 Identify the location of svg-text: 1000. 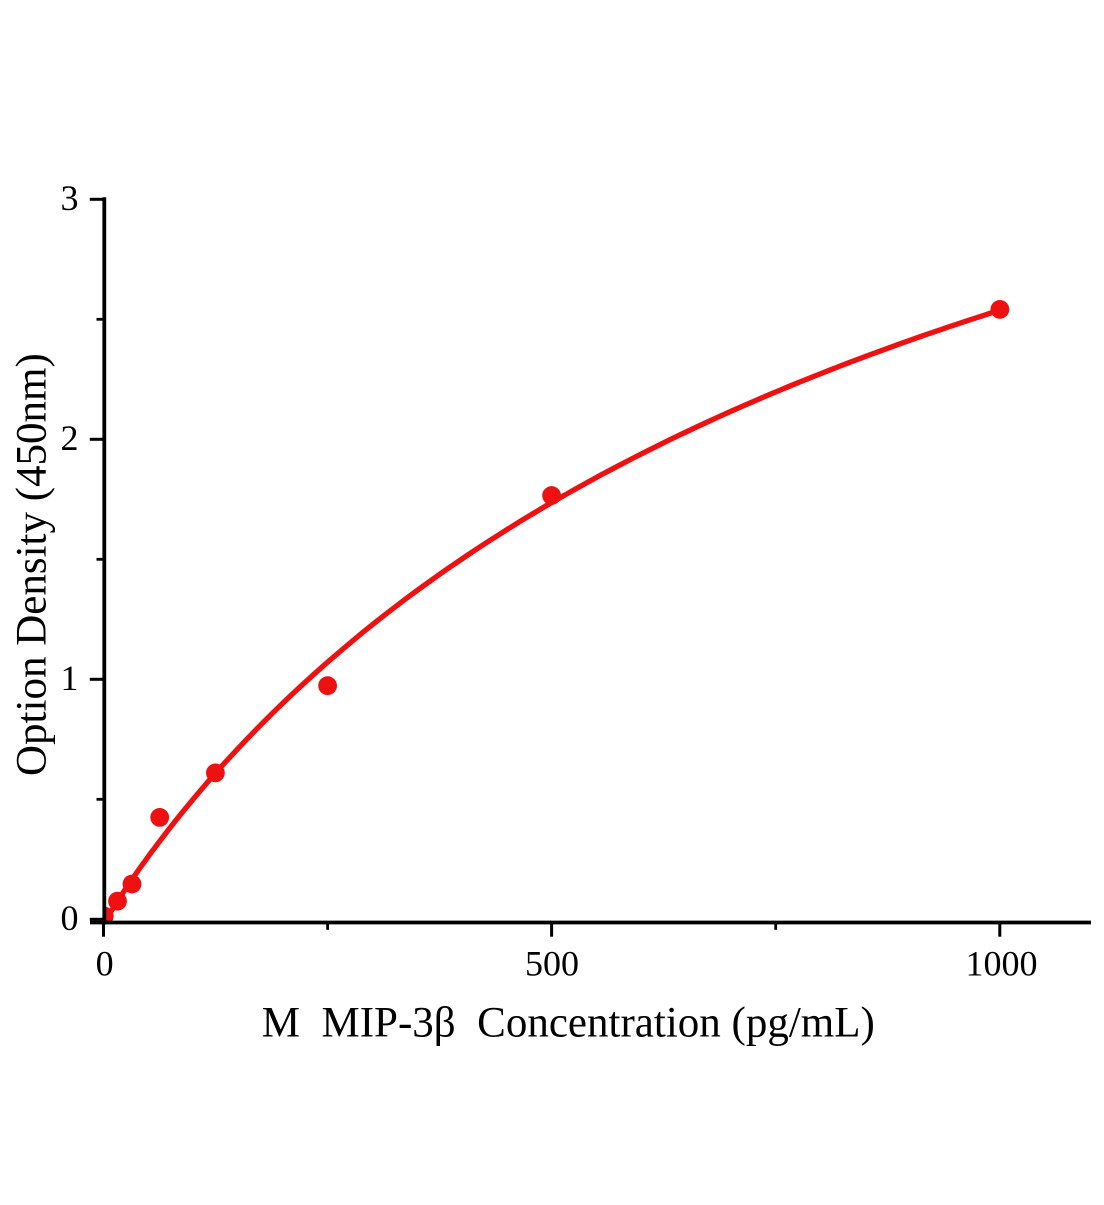
(1002, 964).